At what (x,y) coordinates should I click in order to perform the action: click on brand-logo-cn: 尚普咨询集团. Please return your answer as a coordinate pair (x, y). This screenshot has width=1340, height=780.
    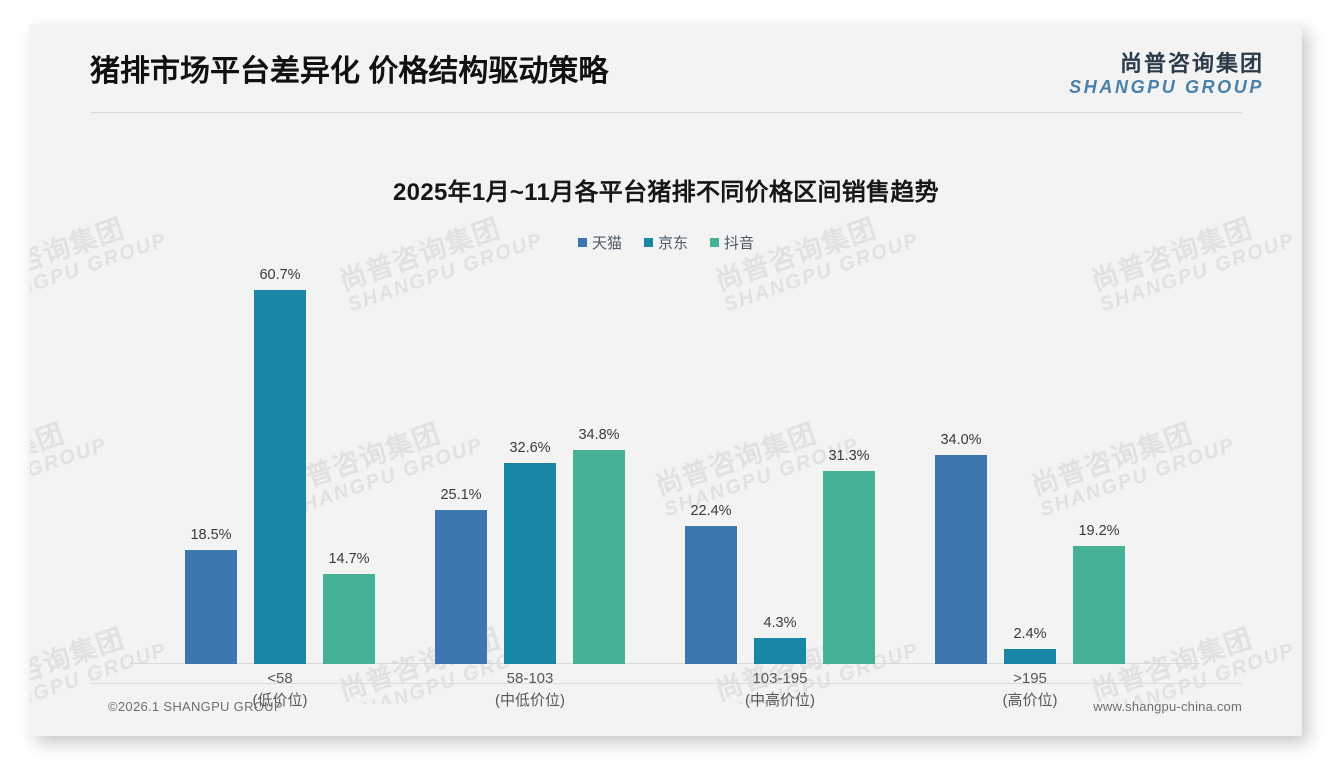
    Looking at the image, I should click on (1191, 63).